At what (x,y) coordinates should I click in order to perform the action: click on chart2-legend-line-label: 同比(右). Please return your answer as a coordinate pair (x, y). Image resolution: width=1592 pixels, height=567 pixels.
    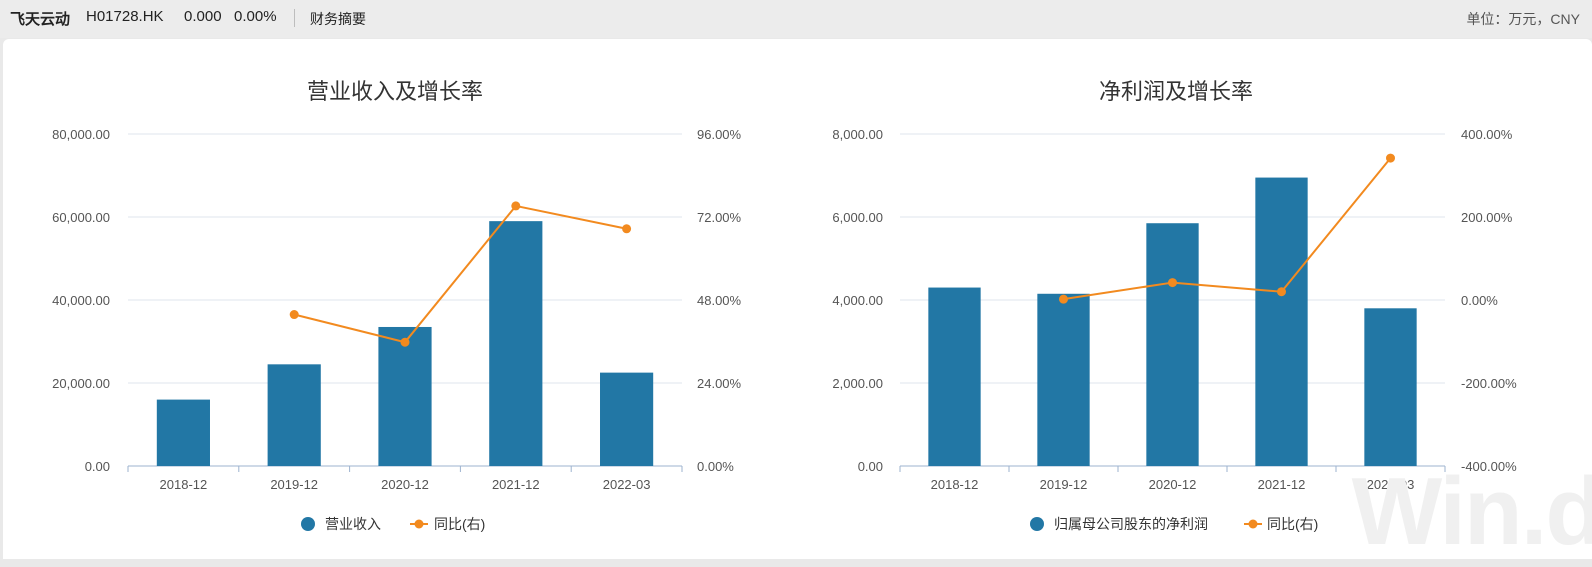
    Looking at the image, I should click on (1292, 524).